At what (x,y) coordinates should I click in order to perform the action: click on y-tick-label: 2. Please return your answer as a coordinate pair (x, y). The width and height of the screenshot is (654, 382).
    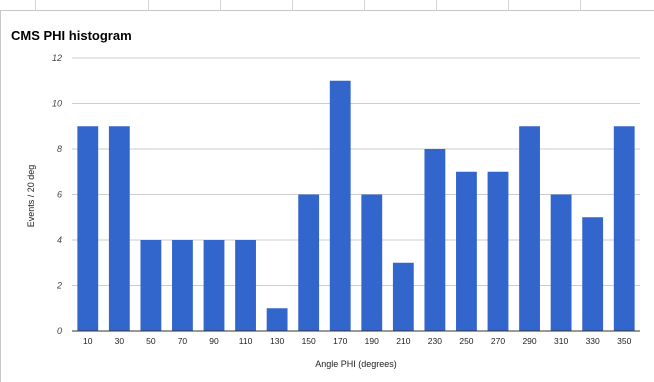
    Looking at the image, I should click on (59, 286).